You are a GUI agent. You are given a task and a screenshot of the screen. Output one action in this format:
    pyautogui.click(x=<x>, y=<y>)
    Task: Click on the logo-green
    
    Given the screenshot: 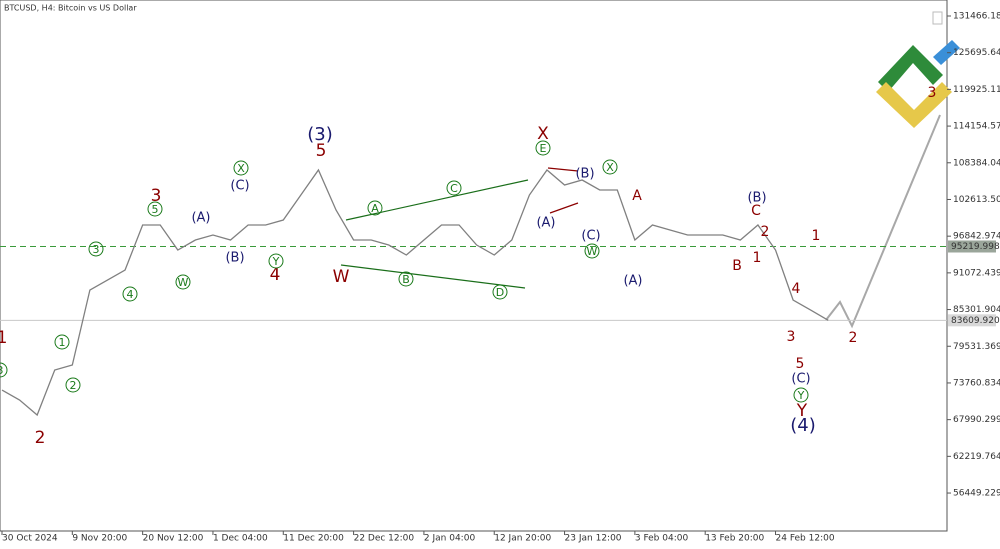 What is the action you would take?
    pyautogui.click(x=910, y=68)
    